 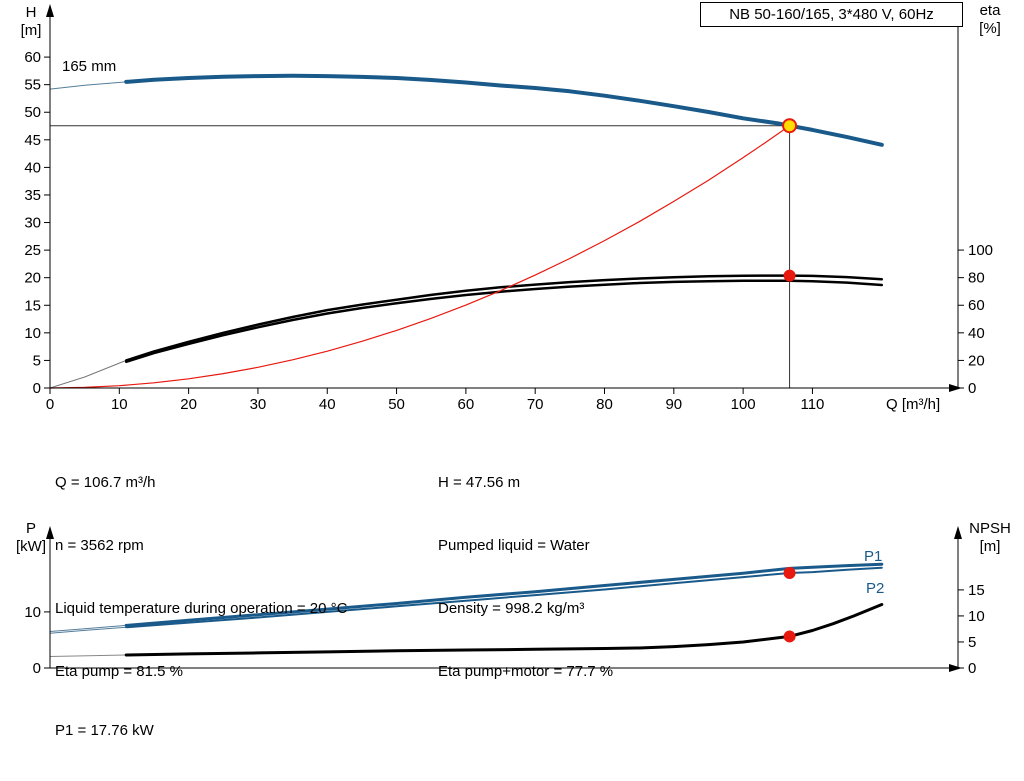 I want to click on power-axis-symbol: P, so click(x=30, y=528).